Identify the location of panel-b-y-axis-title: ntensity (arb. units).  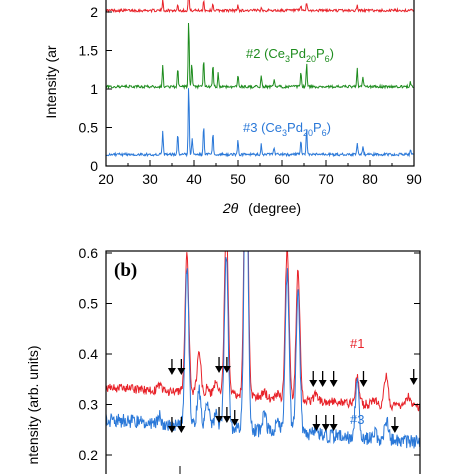
(33, 404).